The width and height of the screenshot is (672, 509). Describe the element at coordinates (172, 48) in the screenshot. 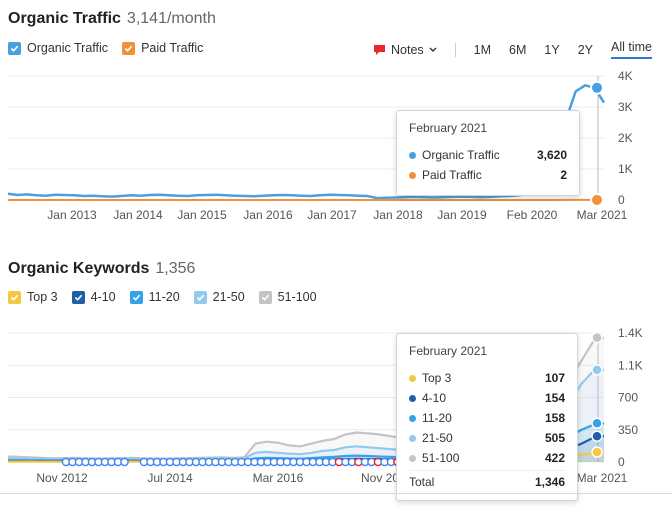

I see `legend-label: Paid Traffic` at that location.